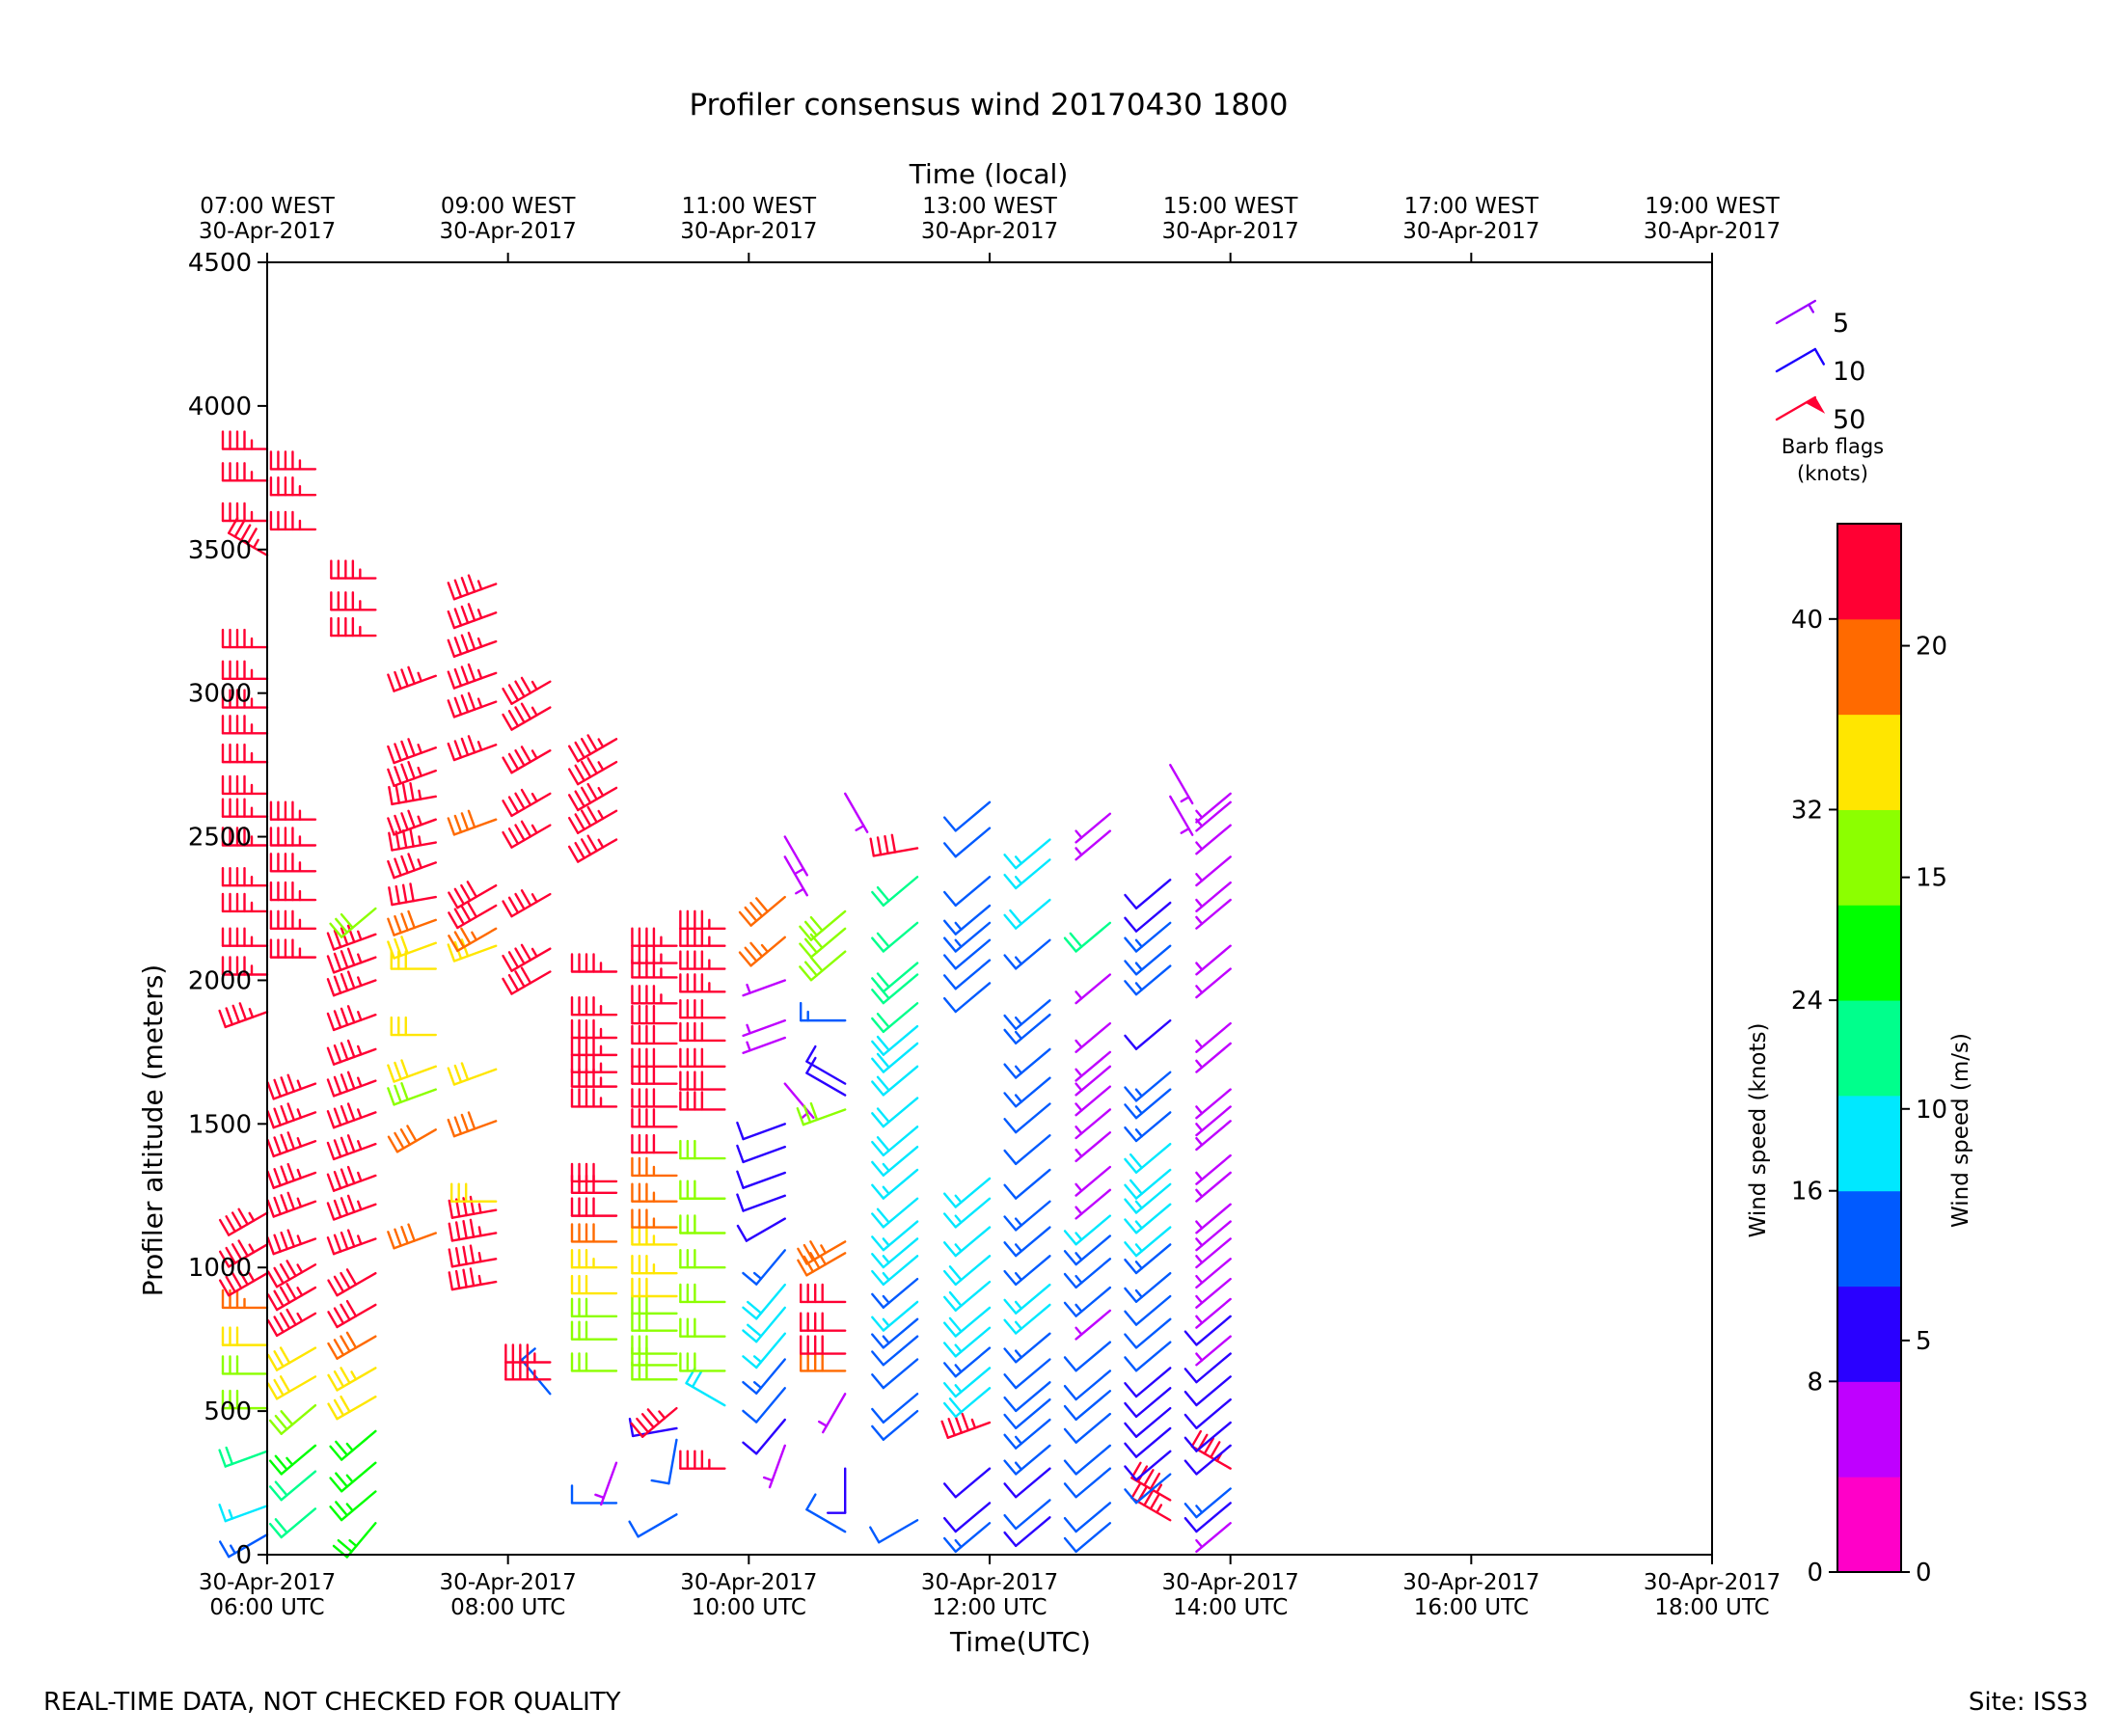 The image size is (2122, 1736). What do you see at coordinates (1869, 953) in the screenshot?
I see `colorbar-segment` at bounding box center [1869, 953].